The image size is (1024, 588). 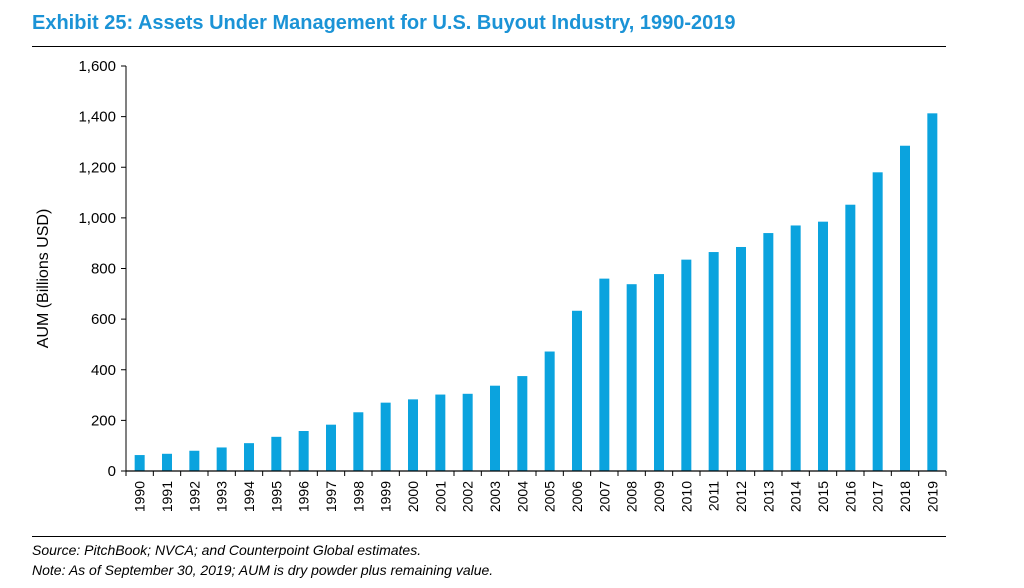 What do you see at coordinates (713, 361) in the screenshot?
I see `bar-2011` at bounding box center [713, 361].